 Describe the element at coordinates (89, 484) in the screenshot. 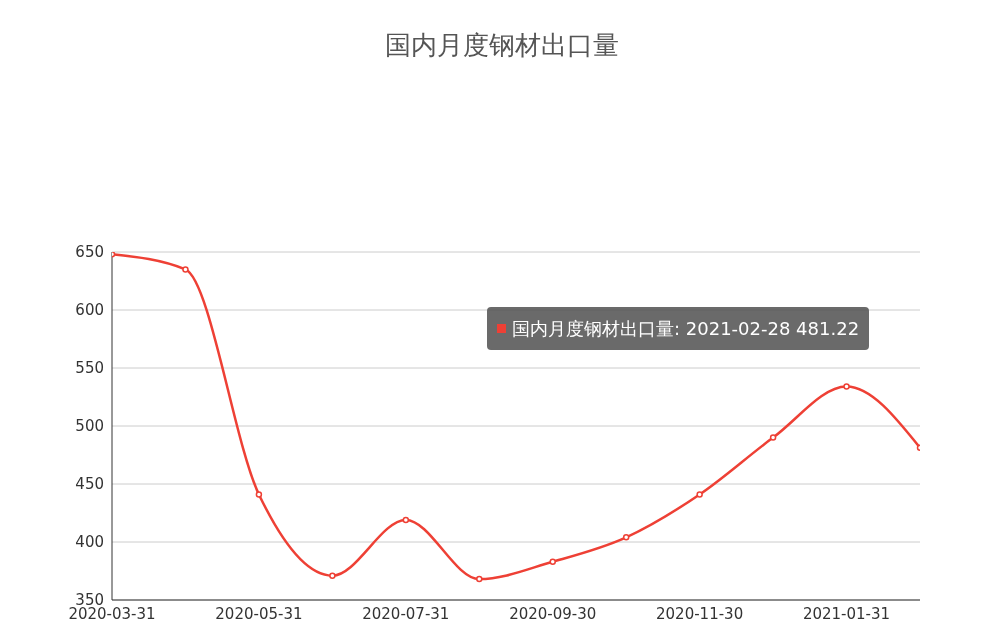

I see `y-tick-label: 450` at that location.